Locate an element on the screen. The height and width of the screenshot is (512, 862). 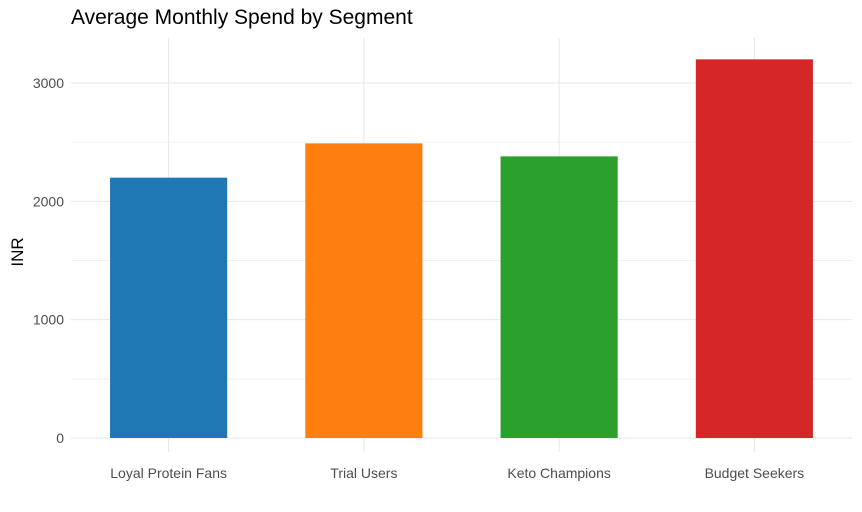
chart-title: Average Monthly Spend by Segment is located at coordinates (242, 17).